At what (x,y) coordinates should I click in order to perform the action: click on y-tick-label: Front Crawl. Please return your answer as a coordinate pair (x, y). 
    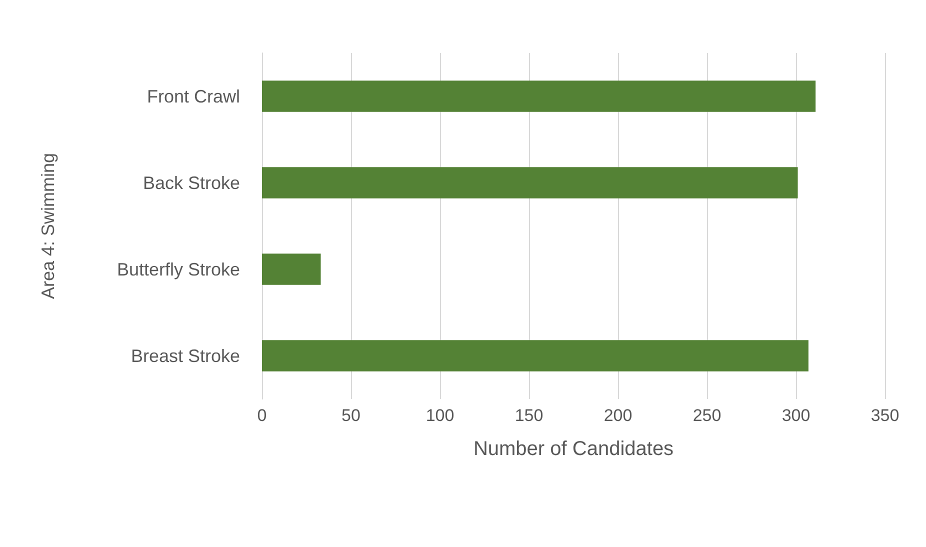
    Looking at the image, I should click on (193, 96).